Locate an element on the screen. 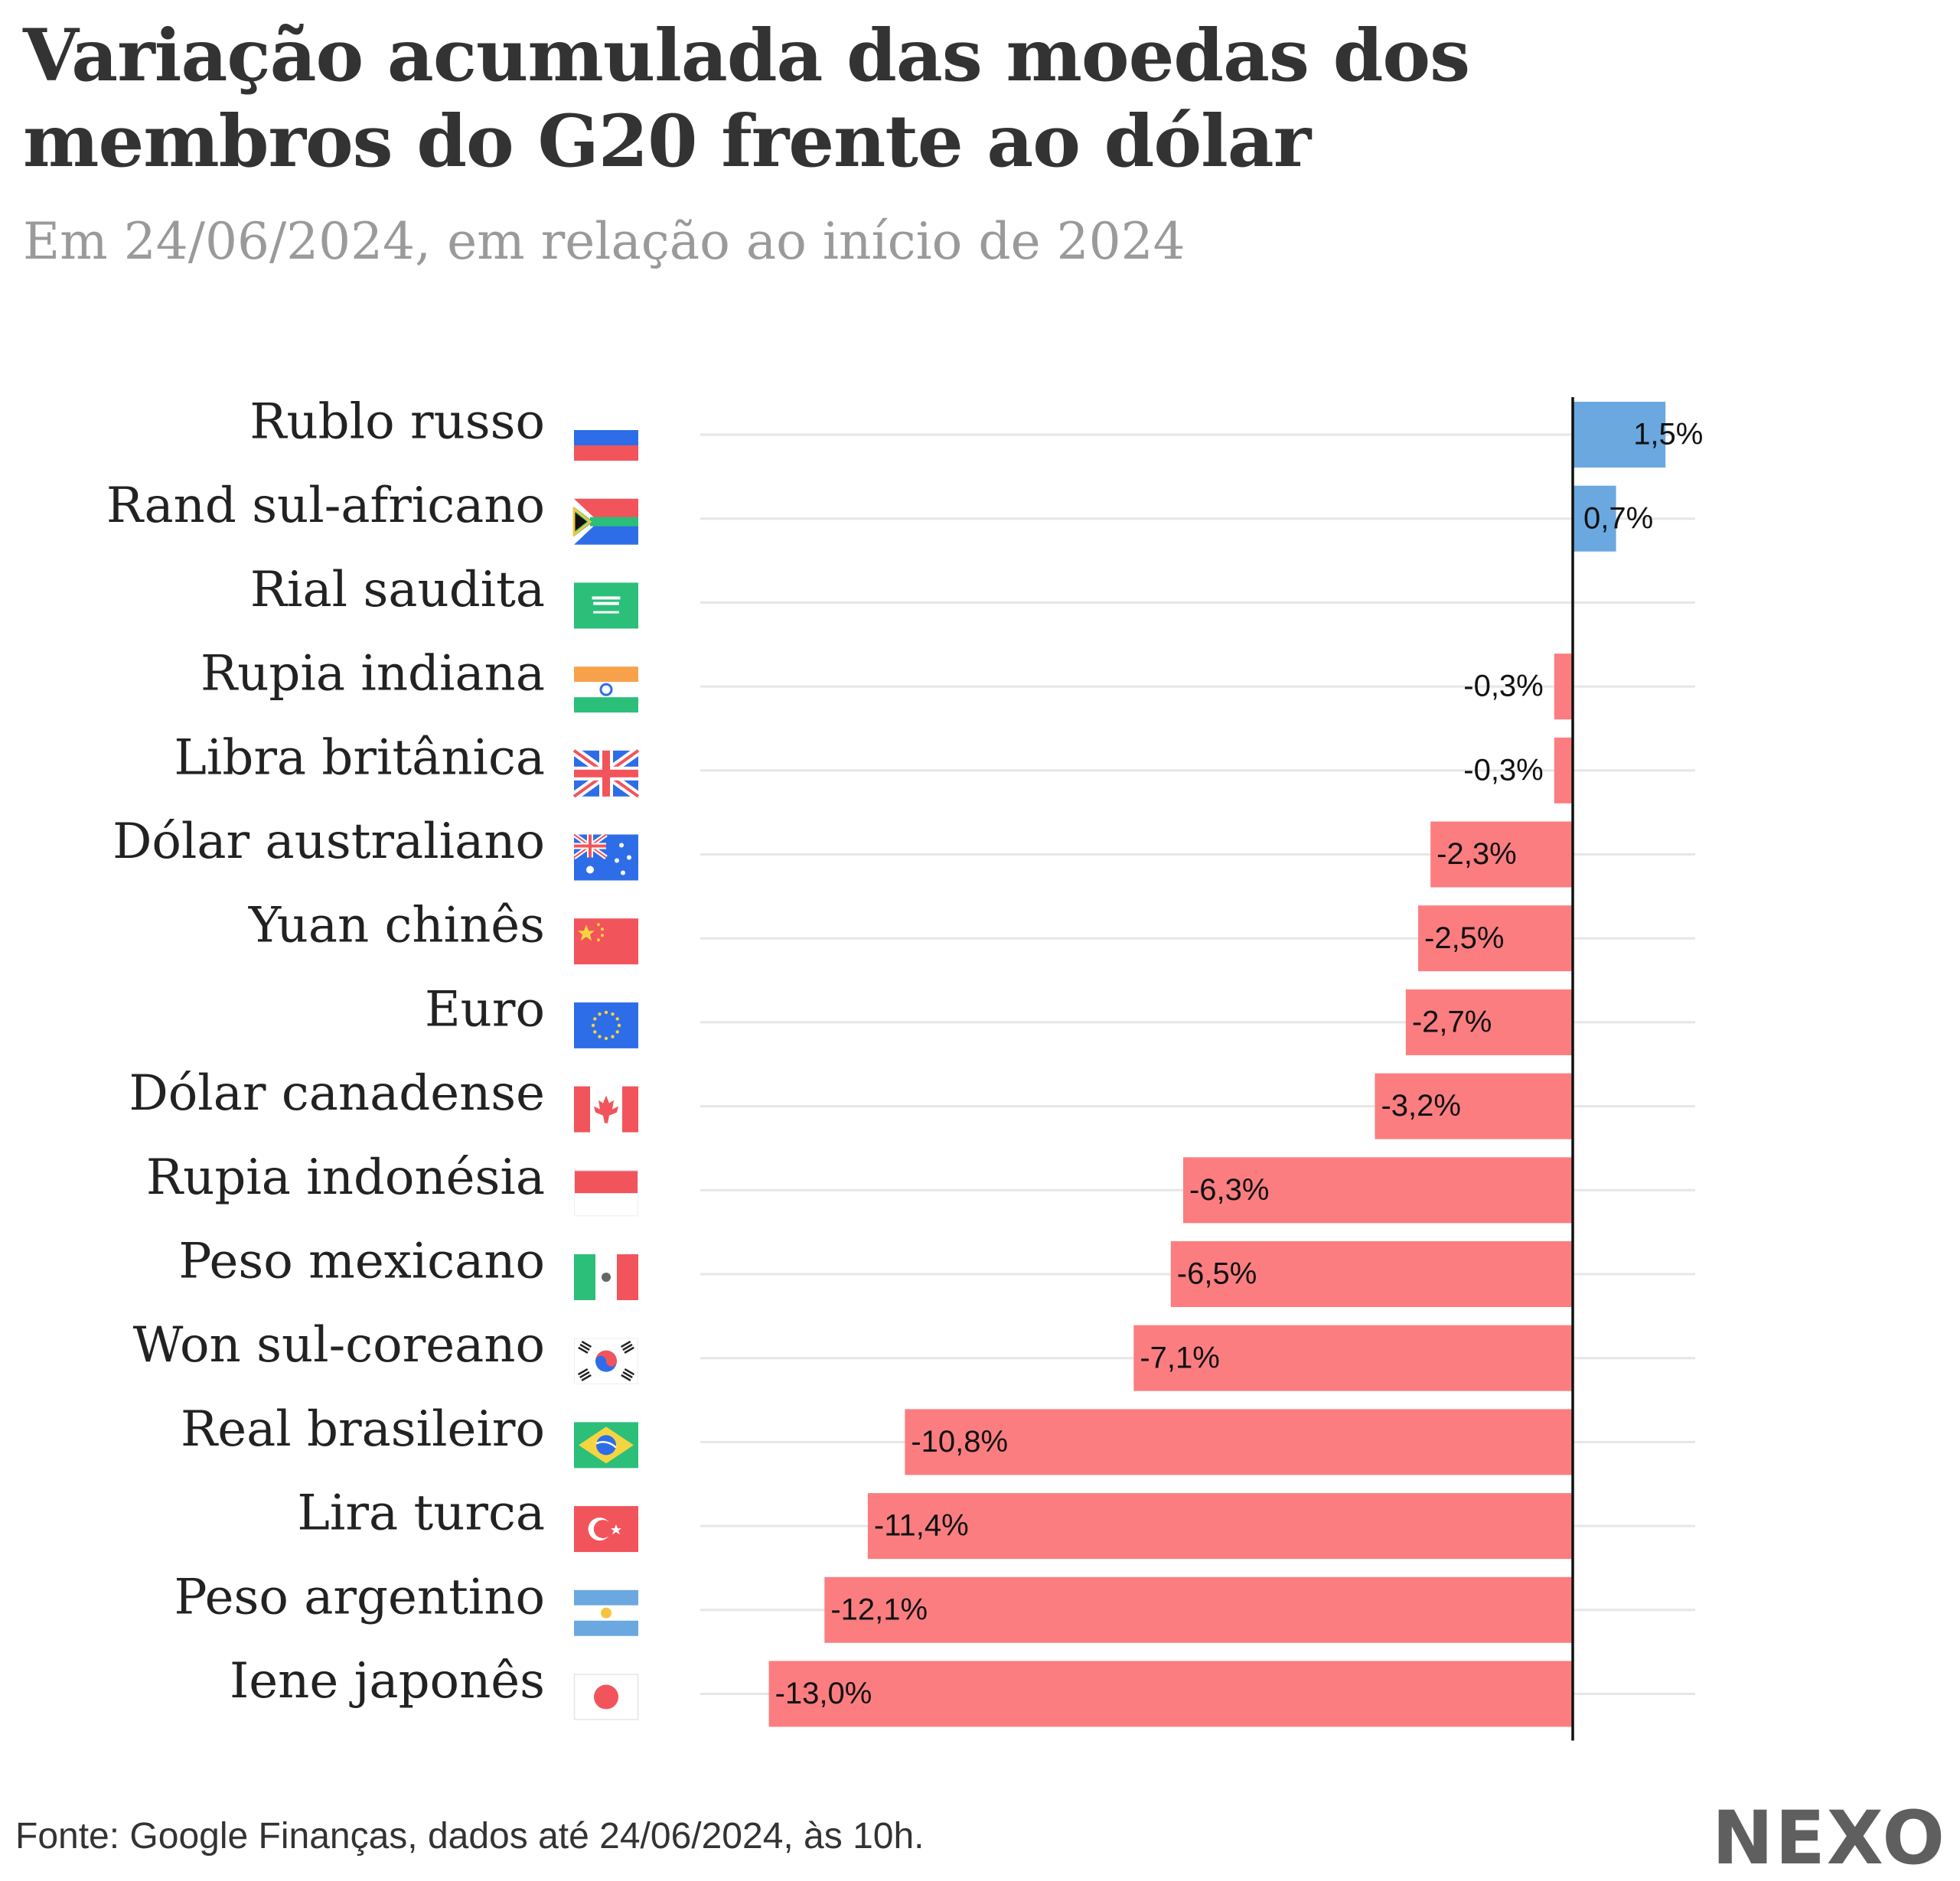  indonesia-flag-icon is located at coordinates (606, 1193).